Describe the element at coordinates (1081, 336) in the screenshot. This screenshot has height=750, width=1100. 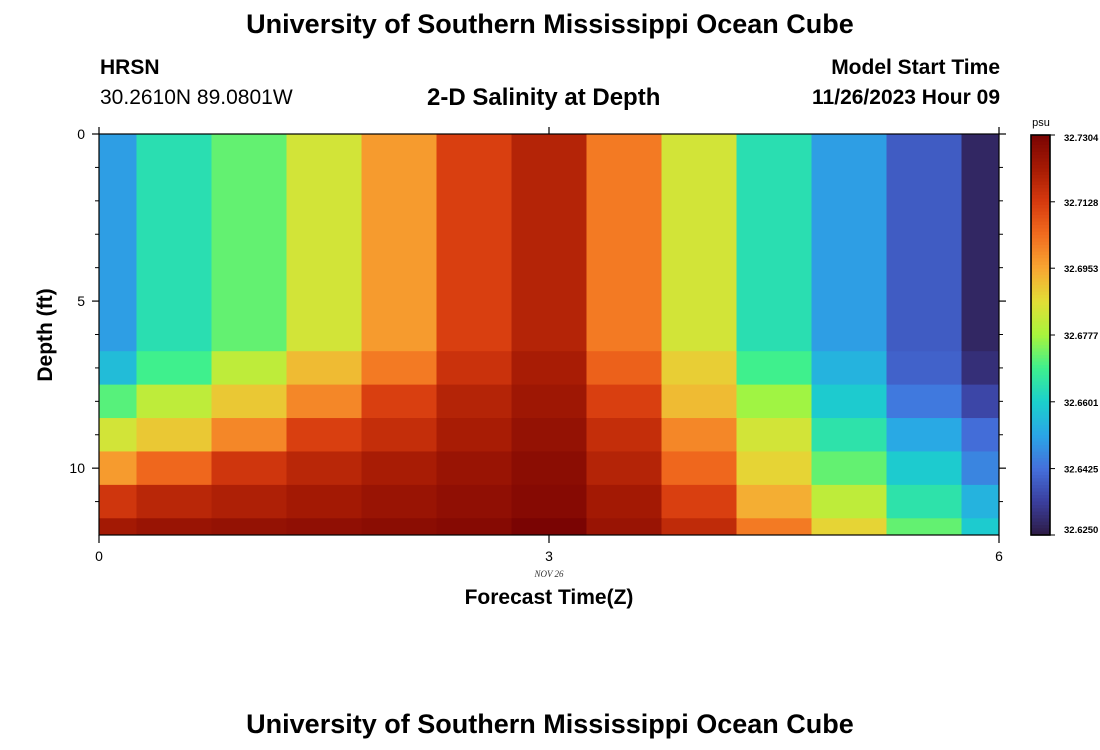
I see `colorbar-tick-label: 32.6777` at that location.